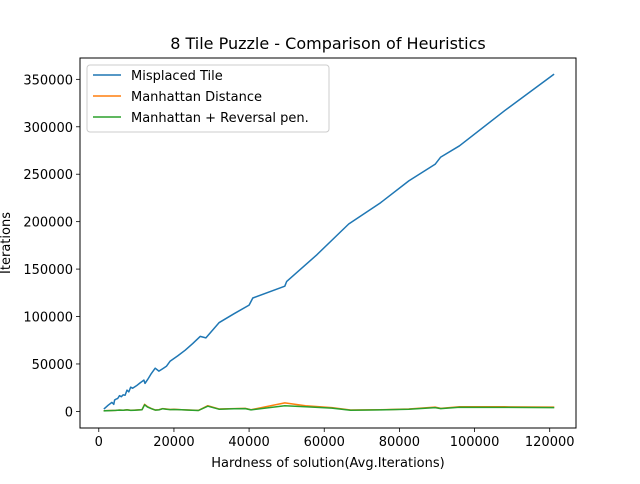  What do you see at coordinates (248, 442) in the screenshot?
I see `x-tick-label: 40000` at bounding box center [248, 442].